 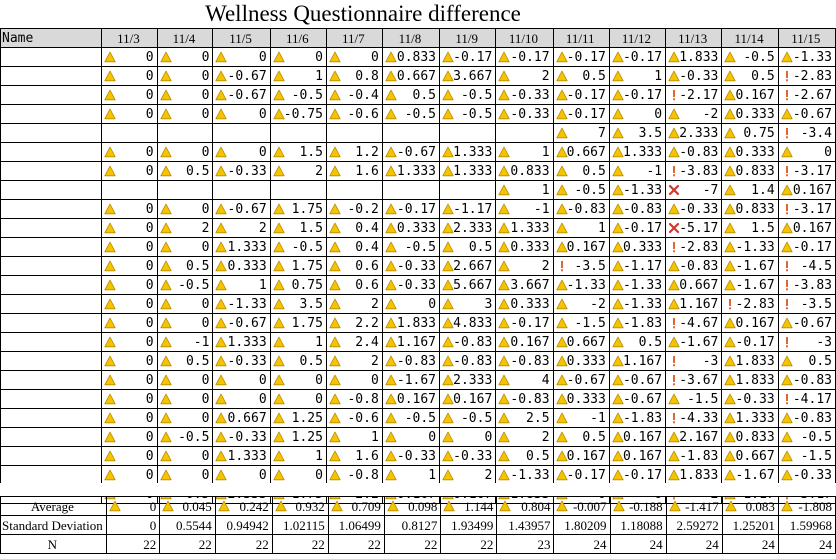 What do you see at coordinates (638, 544) in the screenshot?
I see `summary-value: 24` at bounding box center [638, 544].